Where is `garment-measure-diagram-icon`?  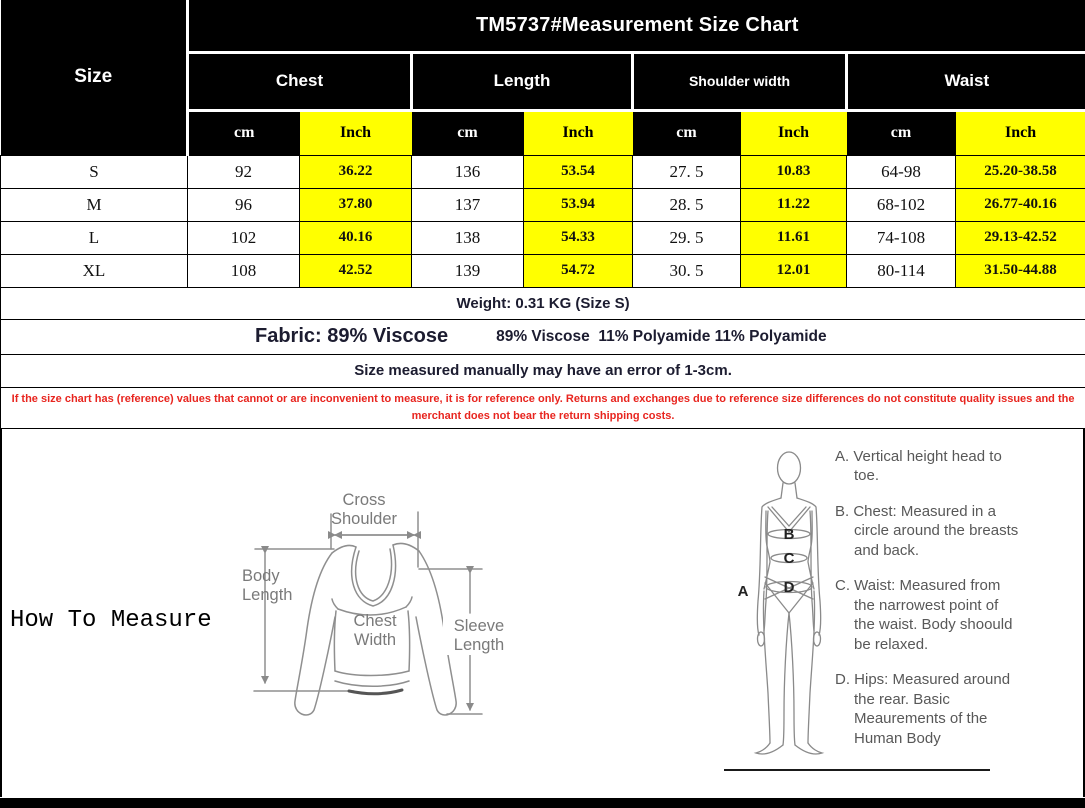
garment-measure-diagram-icon is located at coordinates (368, 613).